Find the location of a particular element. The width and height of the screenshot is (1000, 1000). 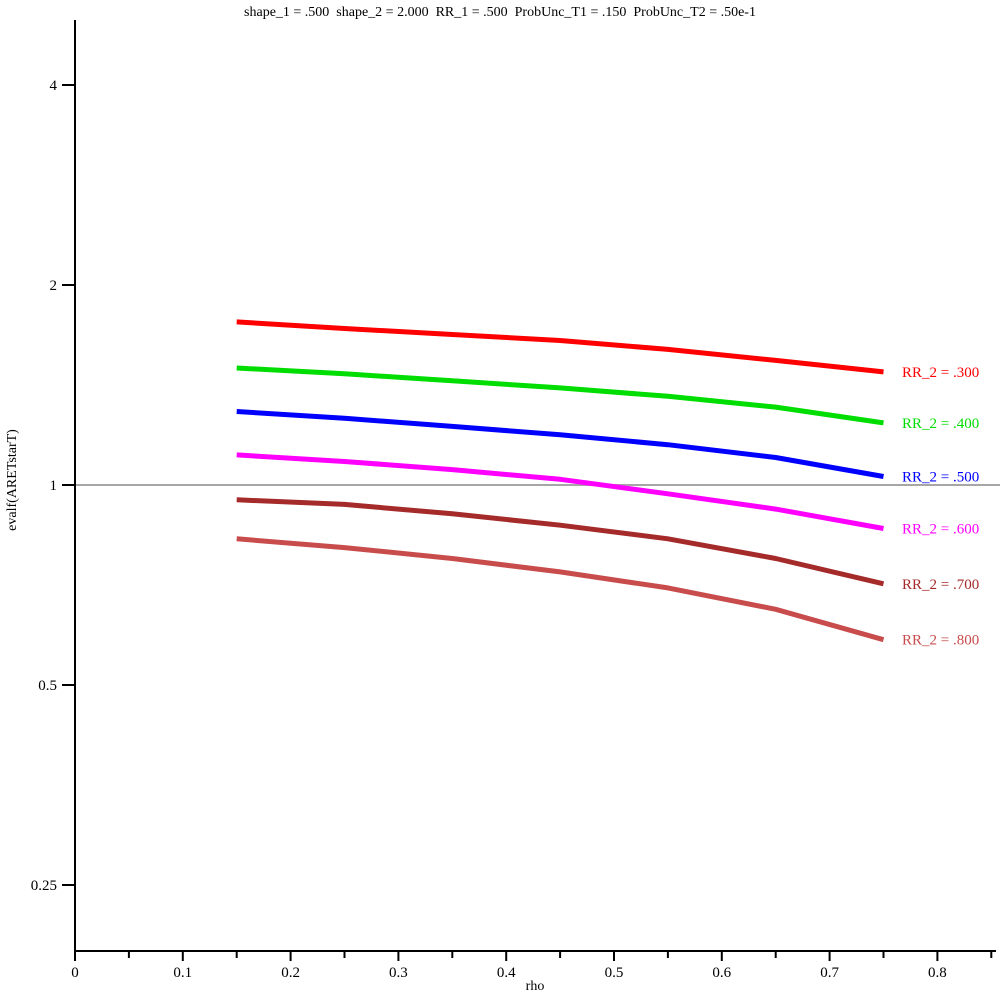

curve-label: RR_2 = .600 is located at coordinates (940, 530).